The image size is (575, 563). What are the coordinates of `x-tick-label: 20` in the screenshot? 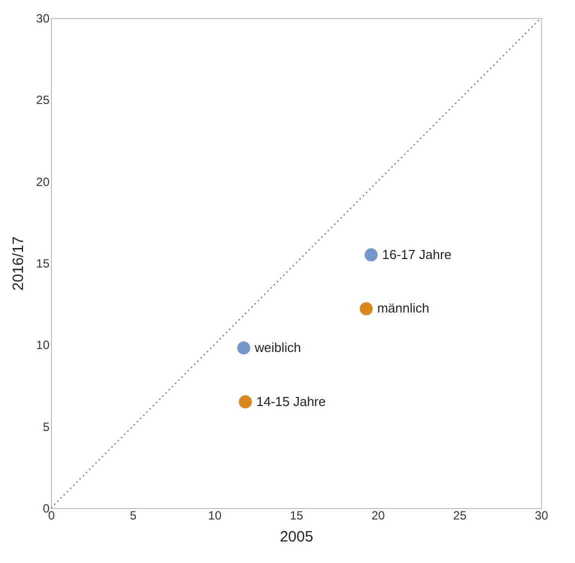 It's located at (378, 515).